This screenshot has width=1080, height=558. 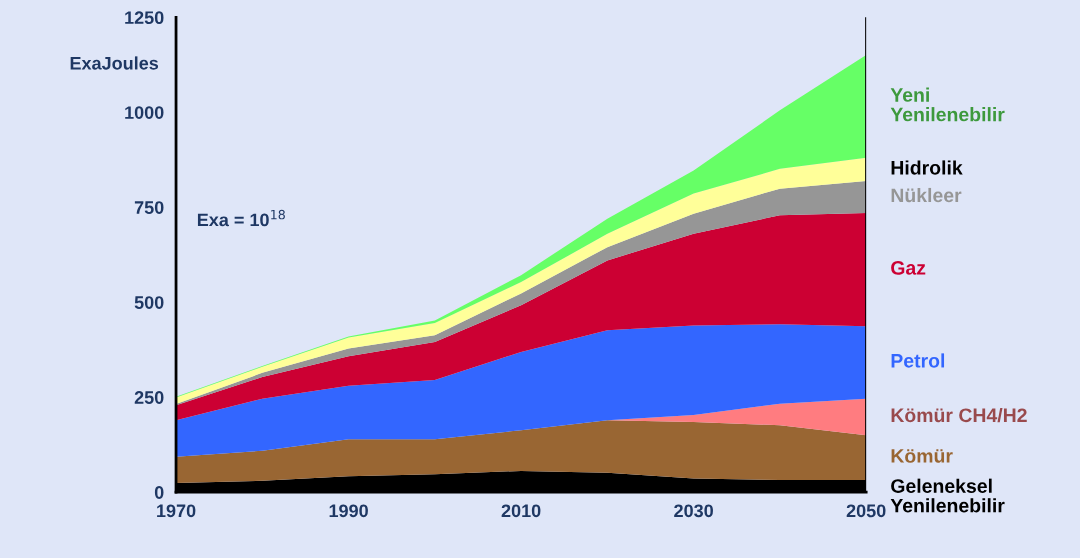 I want to click on y-tick-label: 1000, so click(x=144, y=112).